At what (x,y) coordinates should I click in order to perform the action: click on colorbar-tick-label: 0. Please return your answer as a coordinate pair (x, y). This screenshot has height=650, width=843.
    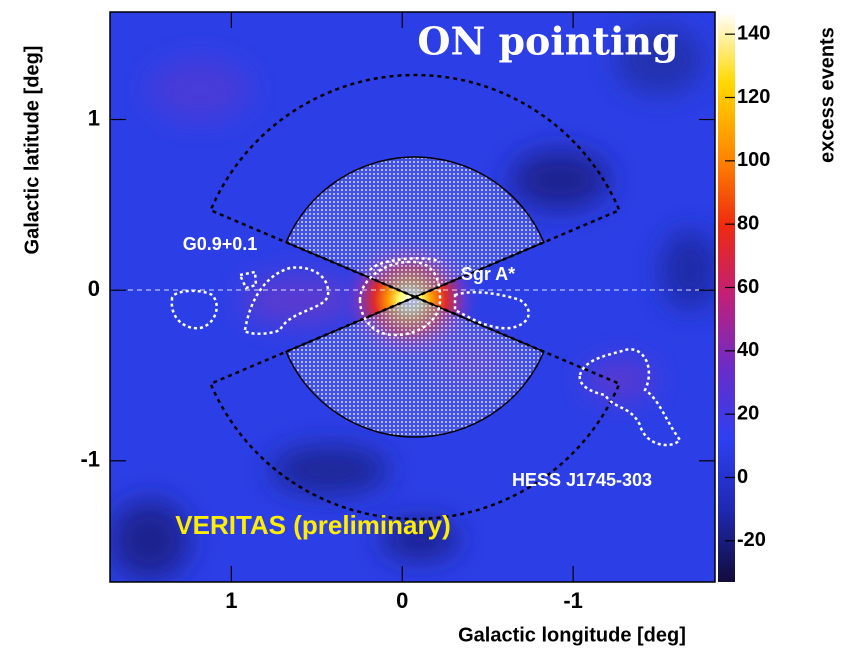
    Looking at the image, I should click on (742, 477).